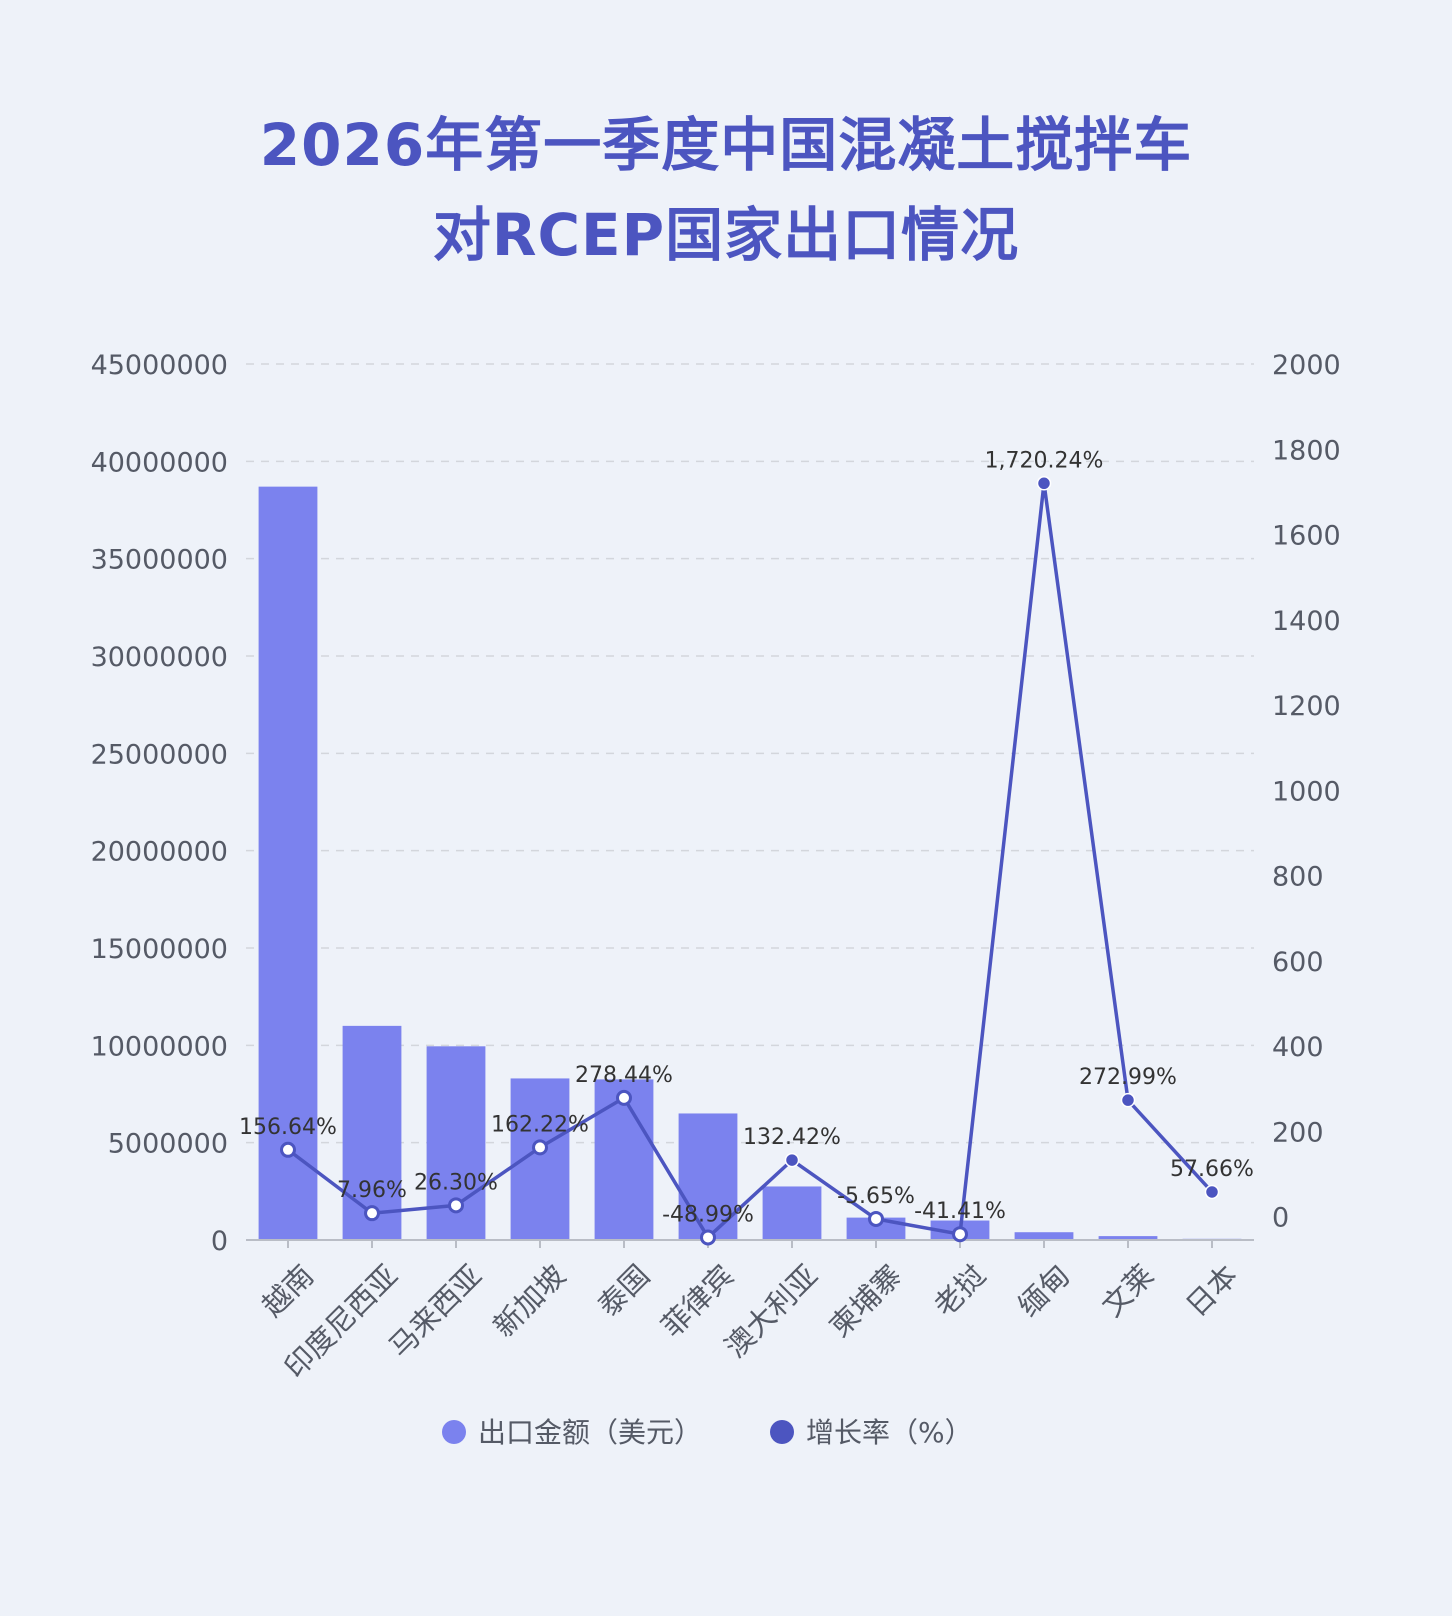 The width and height of the screenshot is (1452, 1616). I want to click on x-category-label: 文莱, so click(1127, 1290).